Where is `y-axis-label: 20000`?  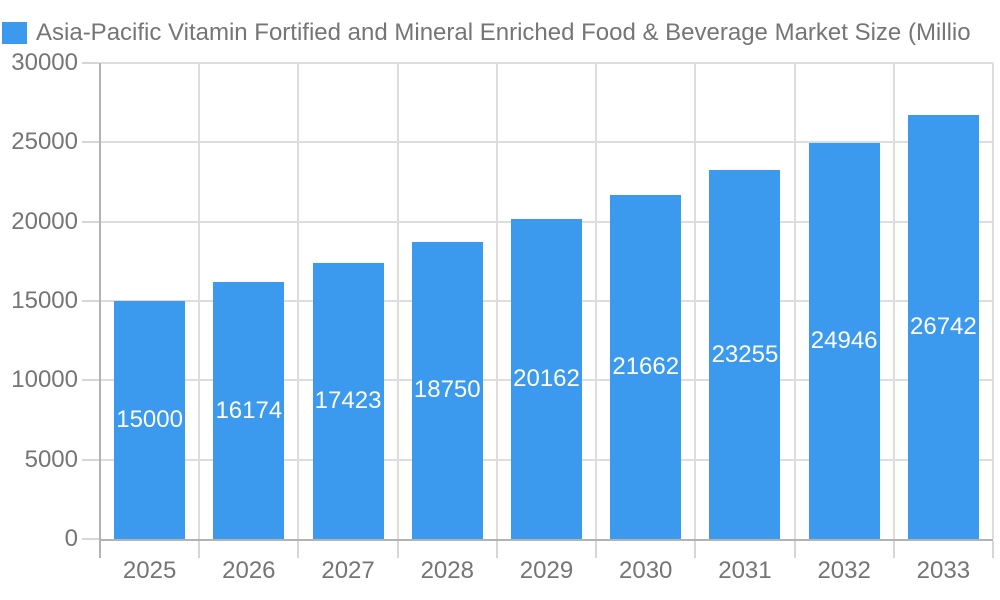 y-axis-label: 20000 is located at coordinates (44, 221).